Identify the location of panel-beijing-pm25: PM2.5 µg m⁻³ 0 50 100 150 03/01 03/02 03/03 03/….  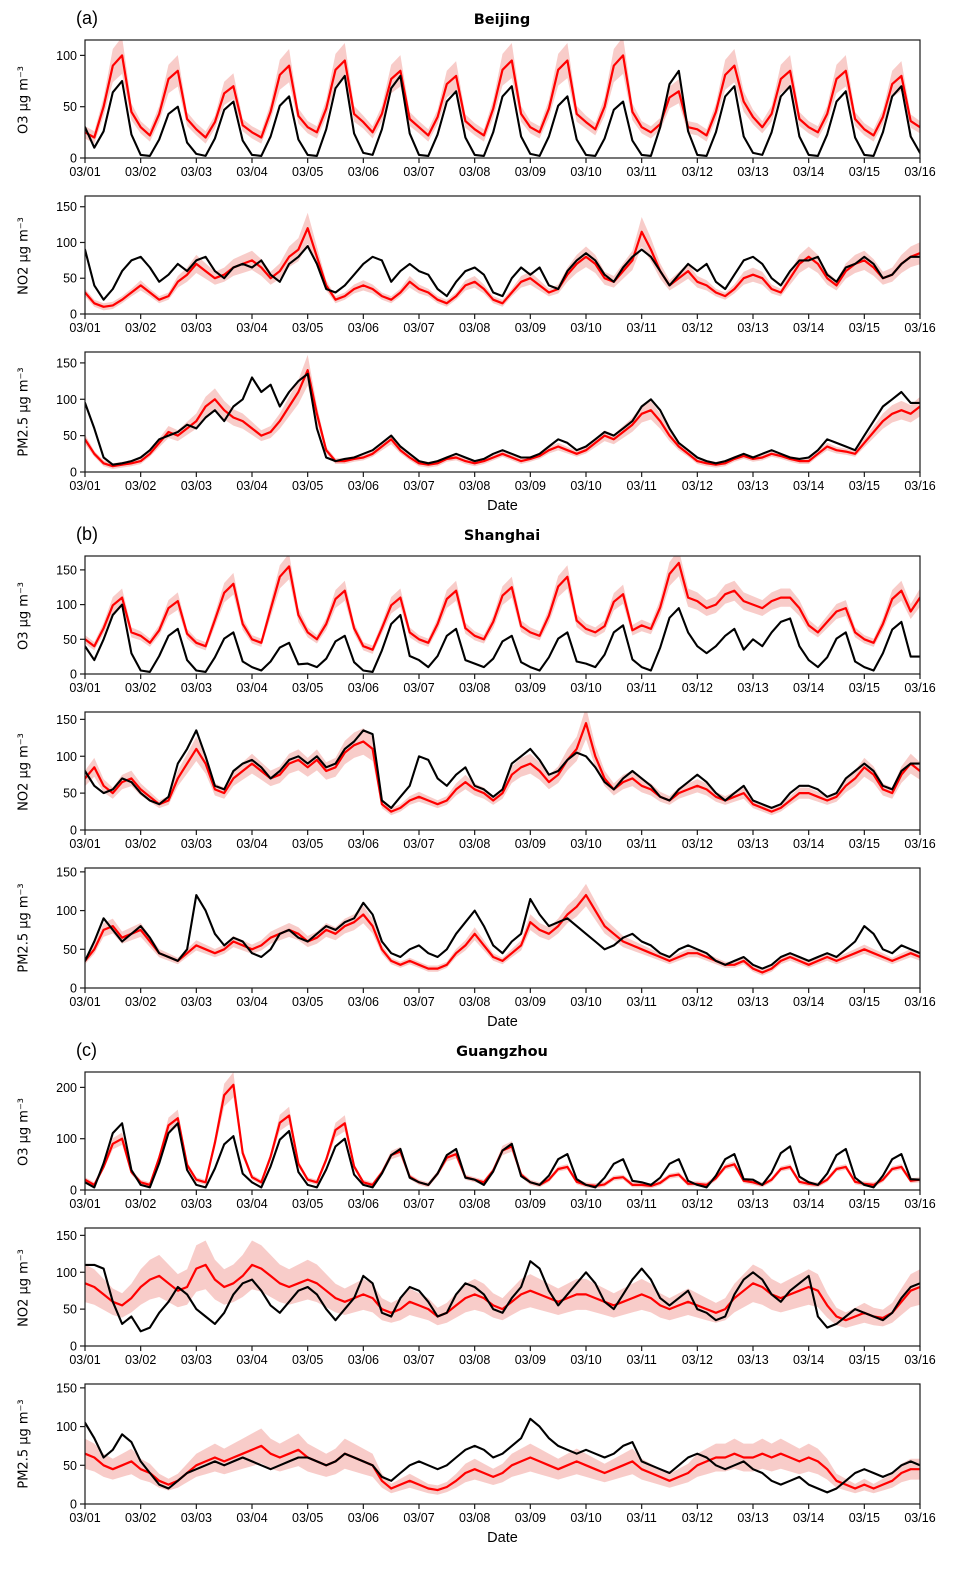
(483, 431).